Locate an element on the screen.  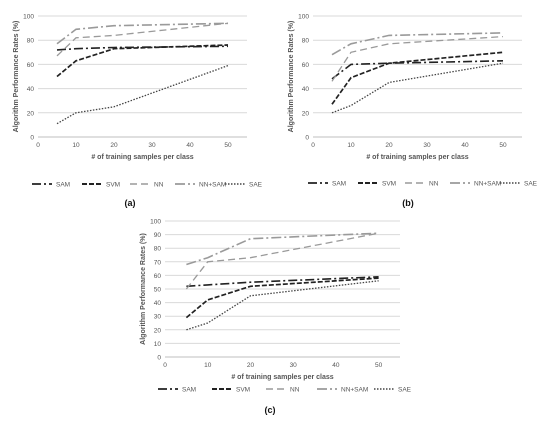
y-tick-label: 50 is located at coordinates (158, 290).